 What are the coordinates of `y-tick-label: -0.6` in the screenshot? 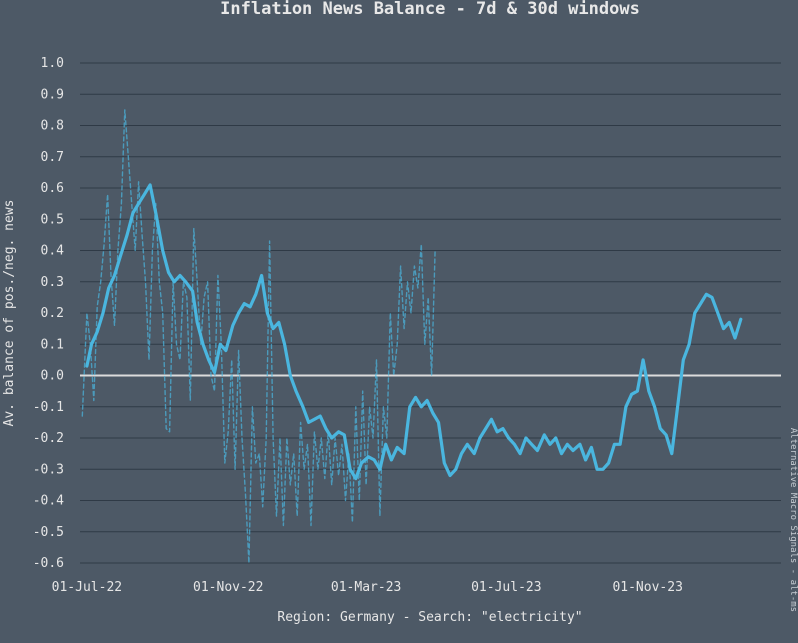 It's located at (48, 563).